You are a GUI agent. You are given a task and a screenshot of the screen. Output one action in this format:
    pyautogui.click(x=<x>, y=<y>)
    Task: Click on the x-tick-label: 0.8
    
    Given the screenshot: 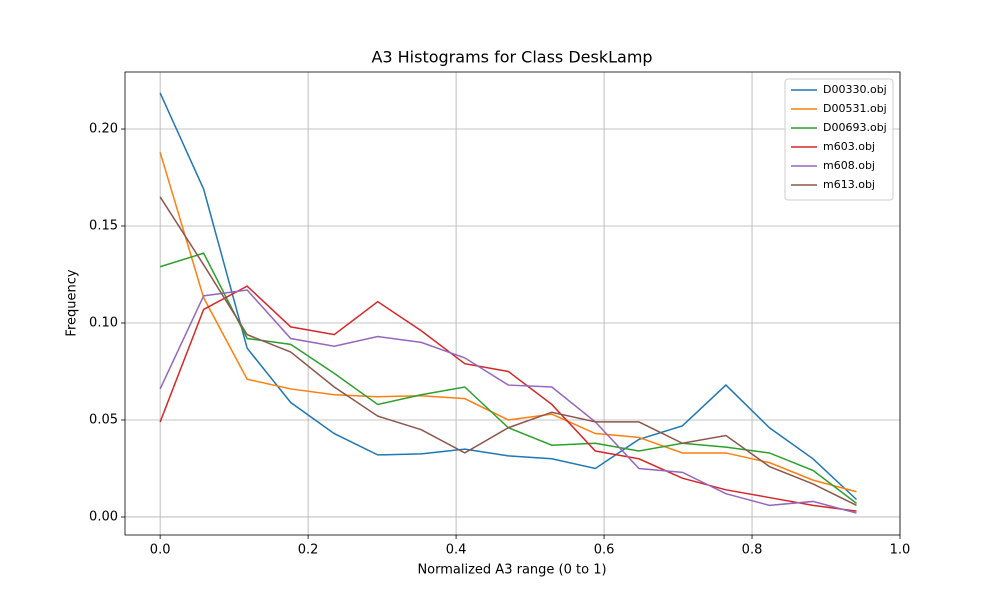 What is the action you would take?
    pyautogui.click(x=752, y=550)
    